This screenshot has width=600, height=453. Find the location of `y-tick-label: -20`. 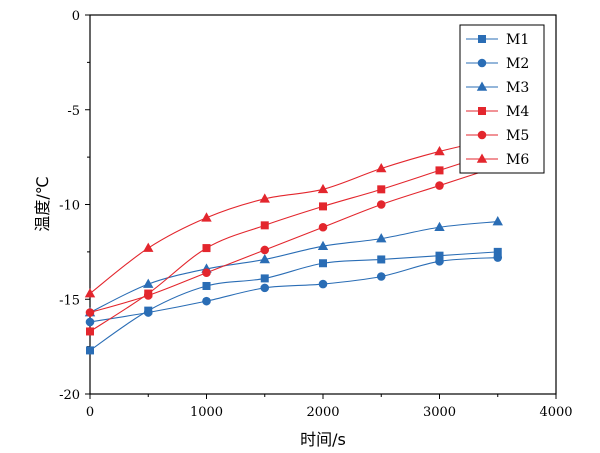

y-tick-label: -20 is located at coordinates (69, 395).